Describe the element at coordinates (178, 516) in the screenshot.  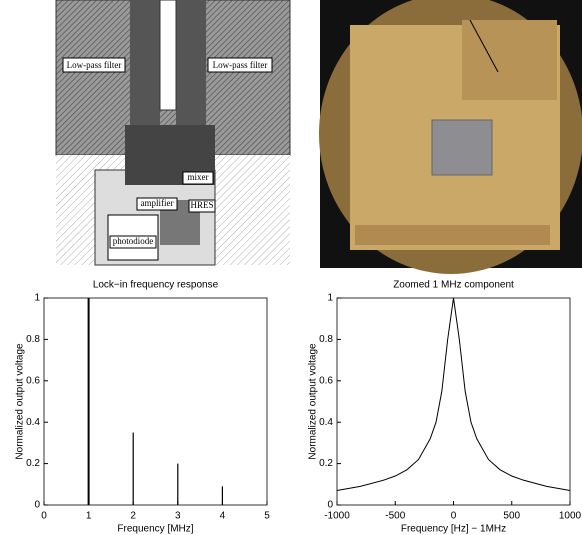
I see `x-tick-label: 3` at that location.